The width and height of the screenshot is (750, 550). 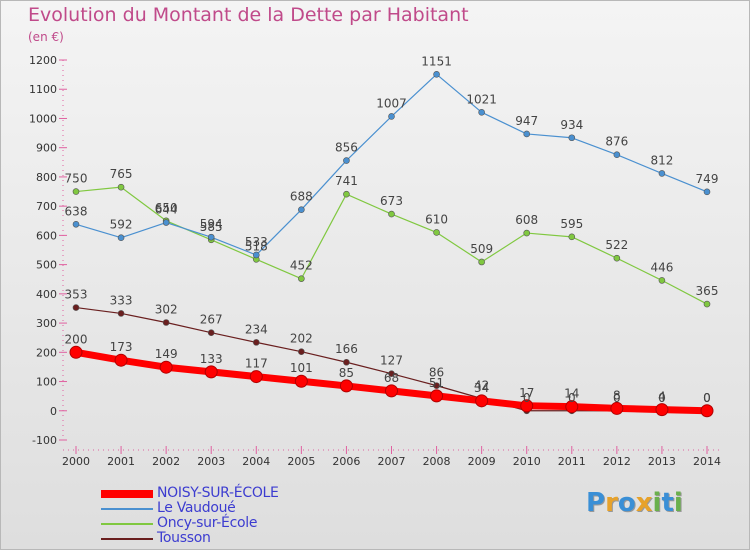 What do you see at coordinates (482, 461) in the screenshot?
I see `x-tick-label: 2009` at bounding box center [482, 461].